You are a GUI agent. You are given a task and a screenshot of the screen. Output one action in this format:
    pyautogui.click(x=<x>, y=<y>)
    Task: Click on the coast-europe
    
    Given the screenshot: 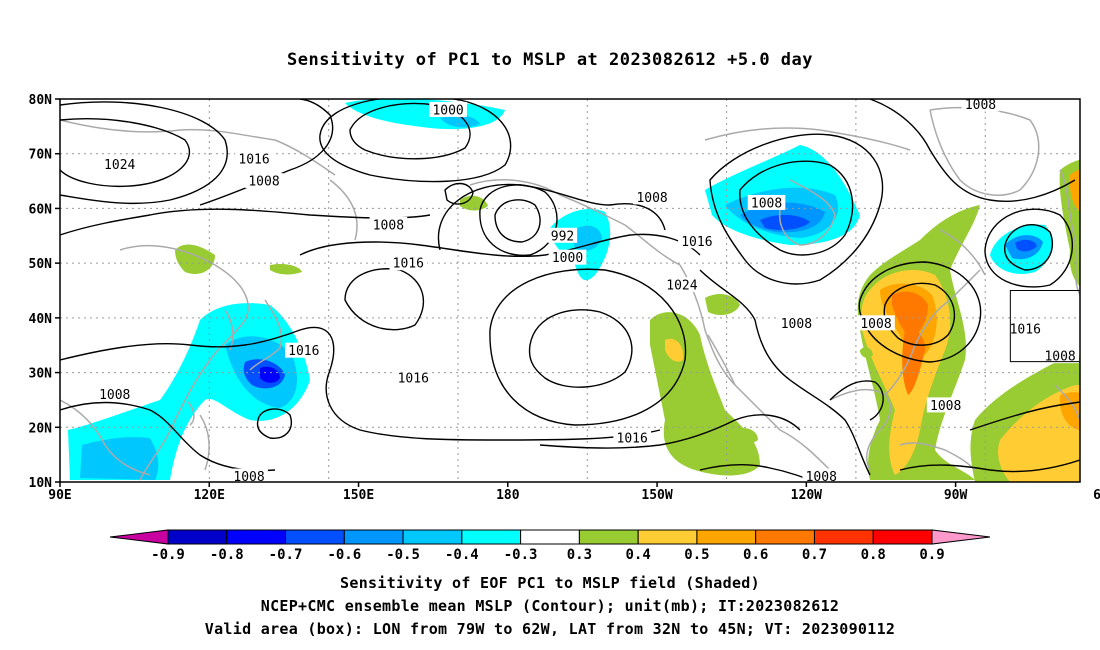 What is the action you would take?
    pyautogui.click(x=1069, y=232)
    